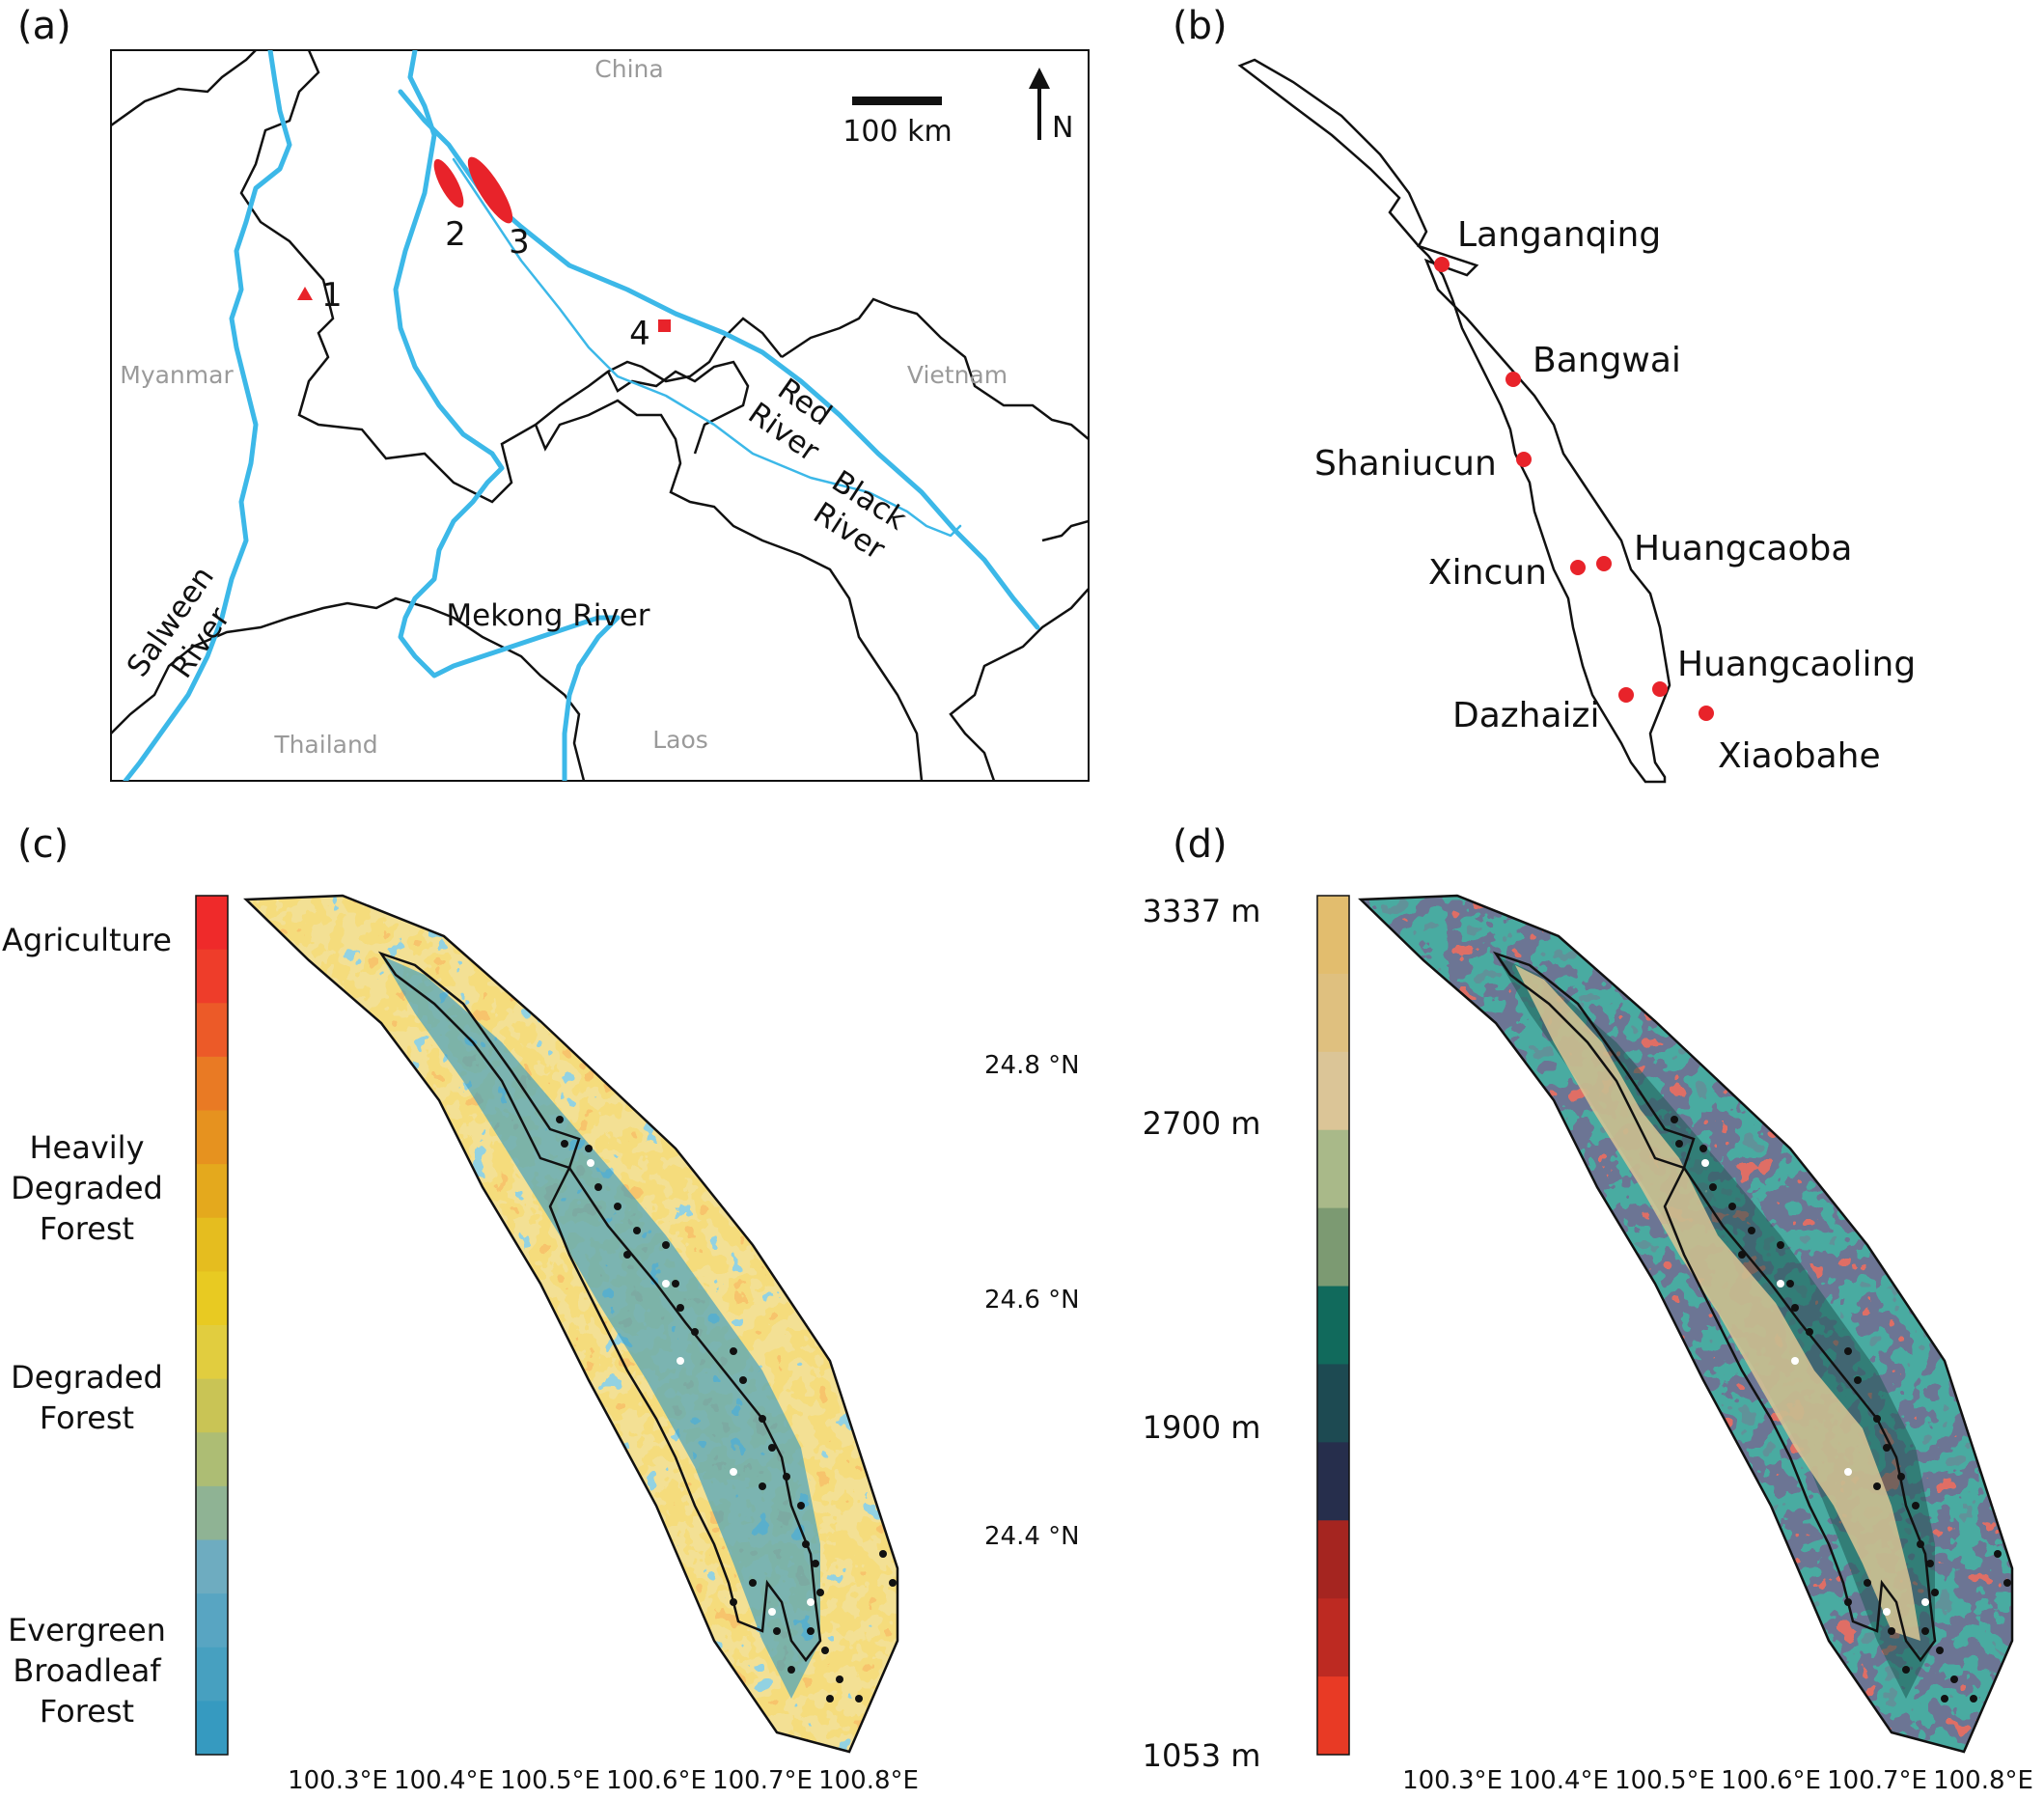 The width and height of the screenshot is (2044, 1800). Describe the element at coordinates (1607, 360) in the screenshot. I see `village-label-bangwai: Bangwai` at that location.